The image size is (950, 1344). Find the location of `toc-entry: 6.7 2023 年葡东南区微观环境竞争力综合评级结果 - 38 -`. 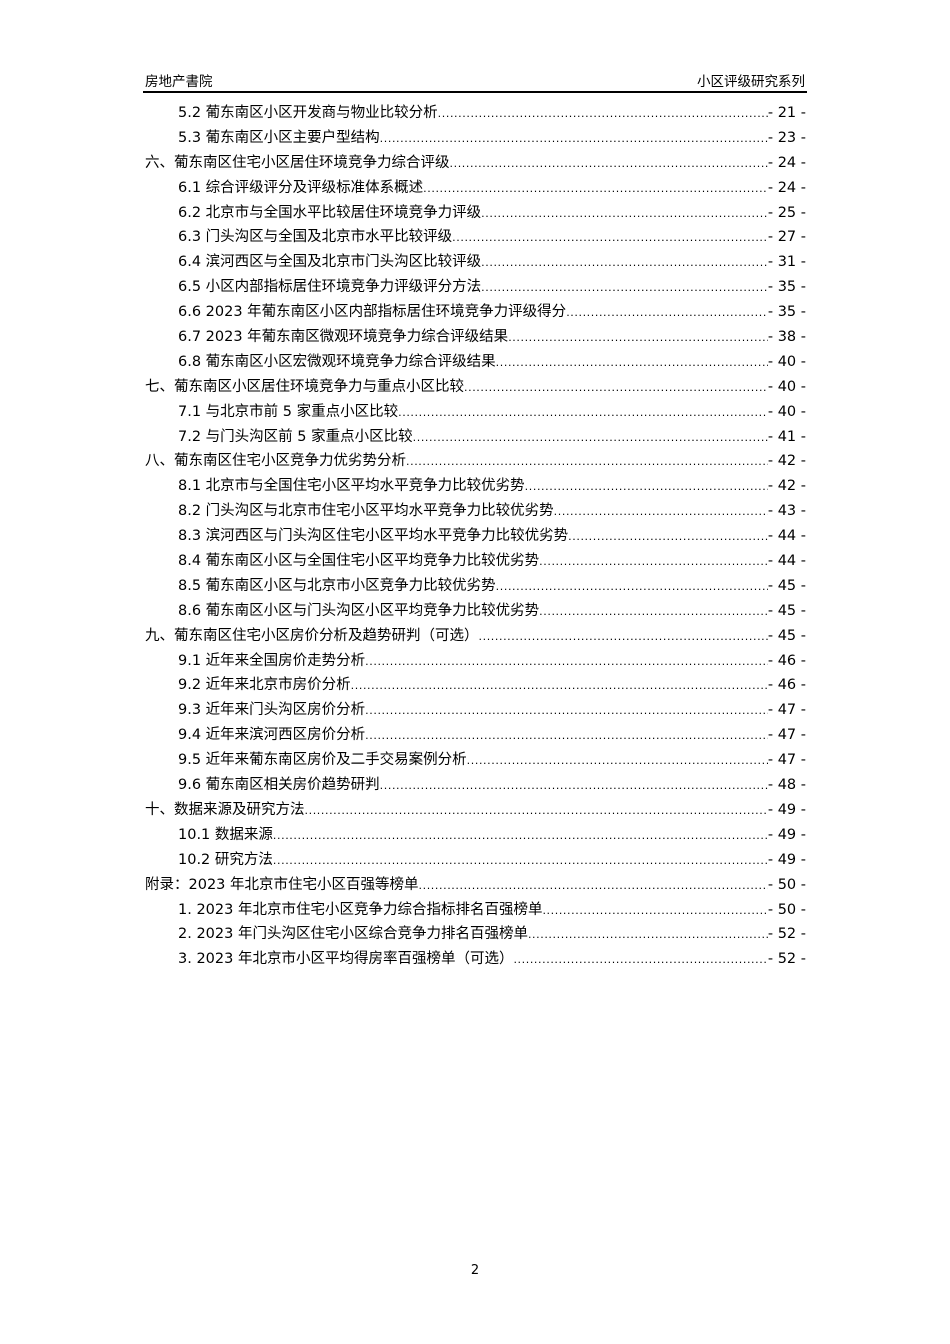

toc-entry: 6.7 2023 年葡东南区微观环境竞争力综合评级结果 - 38 - is located at coordinates (475, 337).